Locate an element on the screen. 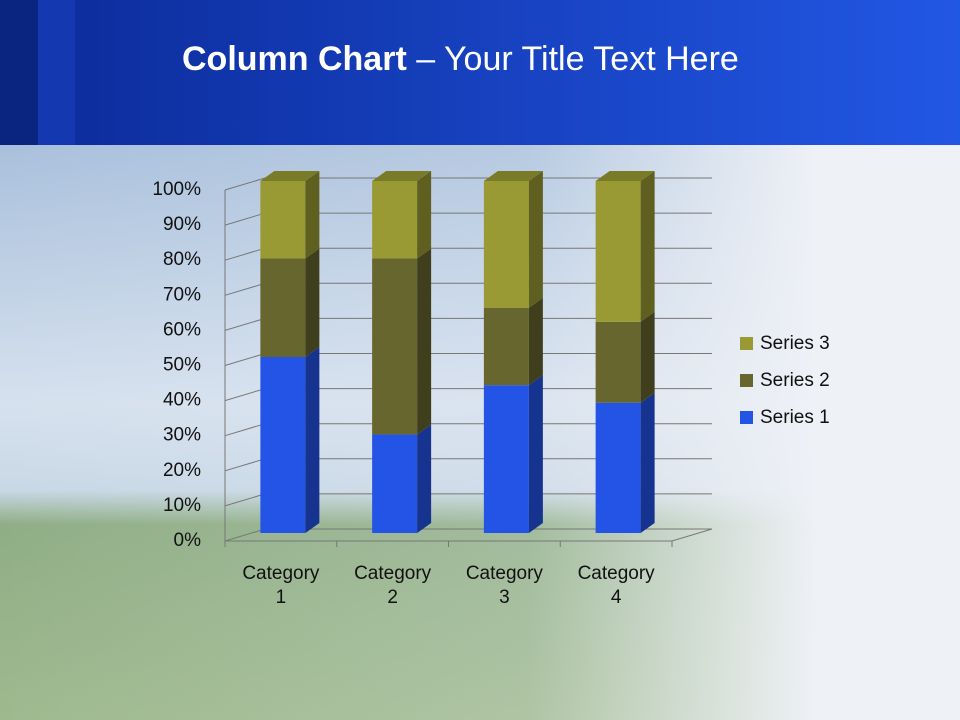 The image size is (960, 720). y-tick-label: 20% is located at coordinates (182, 470).